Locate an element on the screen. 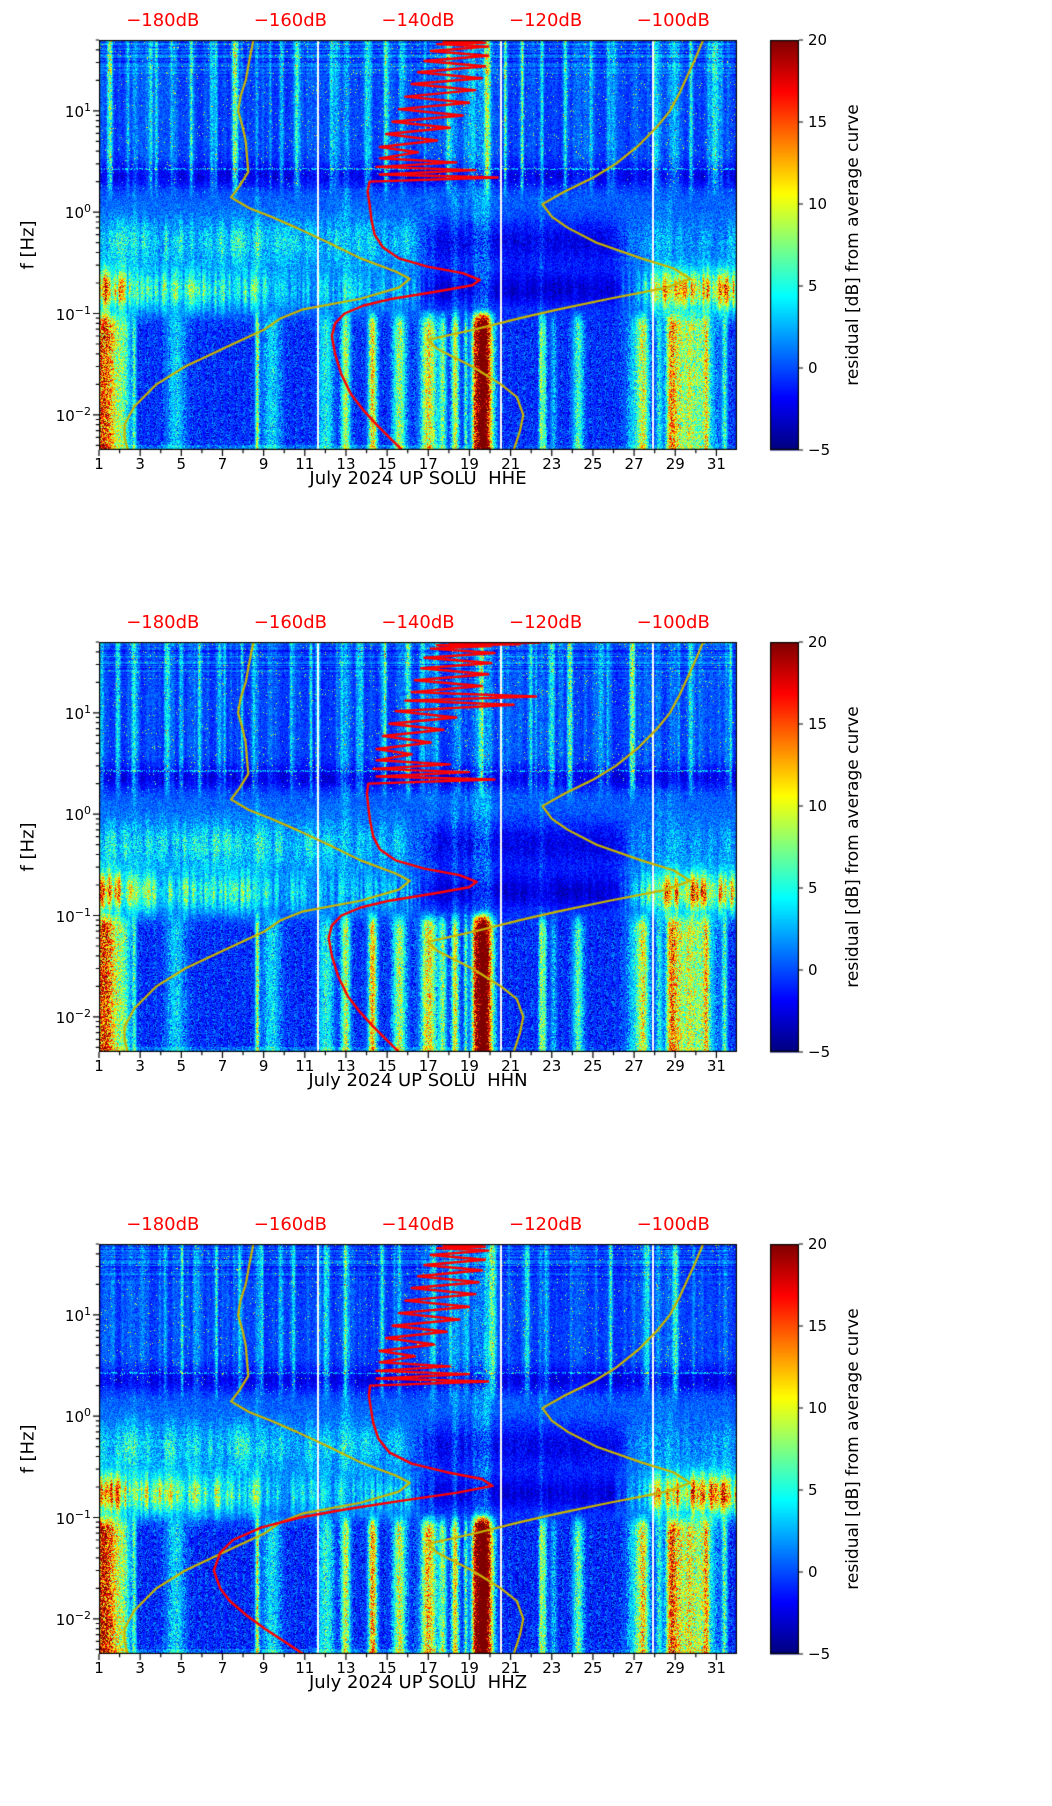 The width and height of the screenshot is (1052, 1806). panel-title: July 2024 UP SOLU HHE is located at coordinates (418, 478).